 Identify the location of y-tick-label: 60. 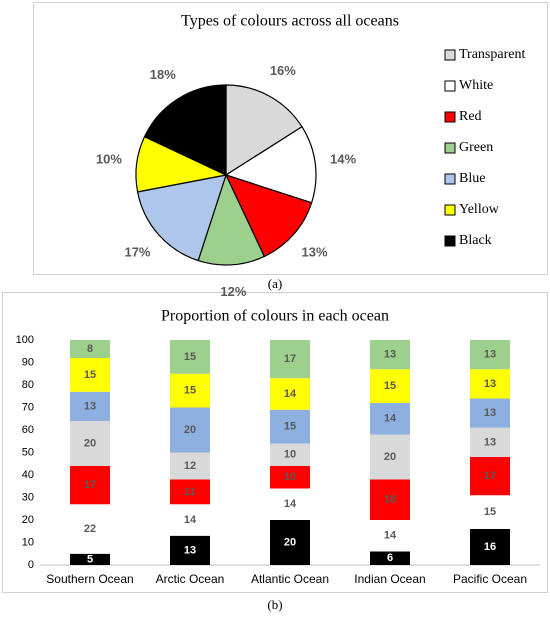
(28, 430).